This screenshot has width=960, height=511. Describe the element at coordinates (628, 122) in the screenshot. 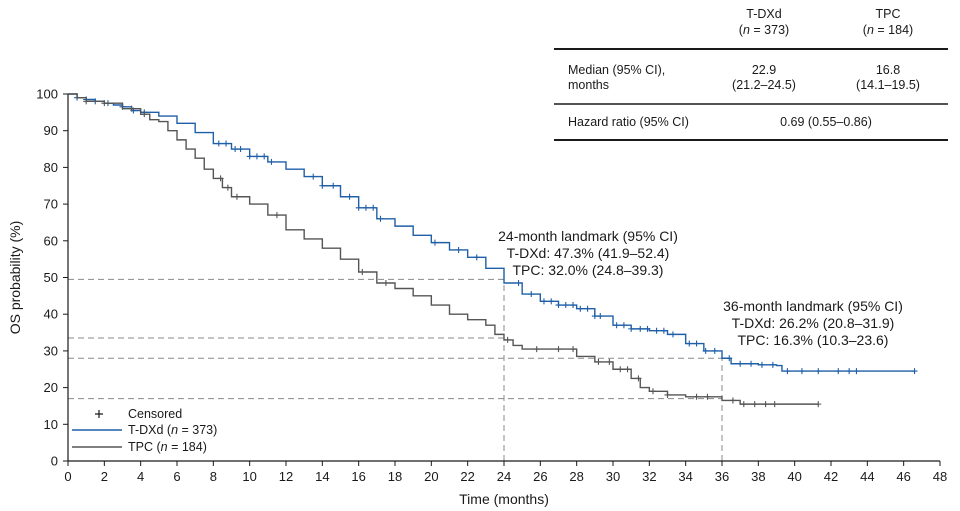

I see `table-row-hazard-label: Hazard ratio (95% CI)` at that location.